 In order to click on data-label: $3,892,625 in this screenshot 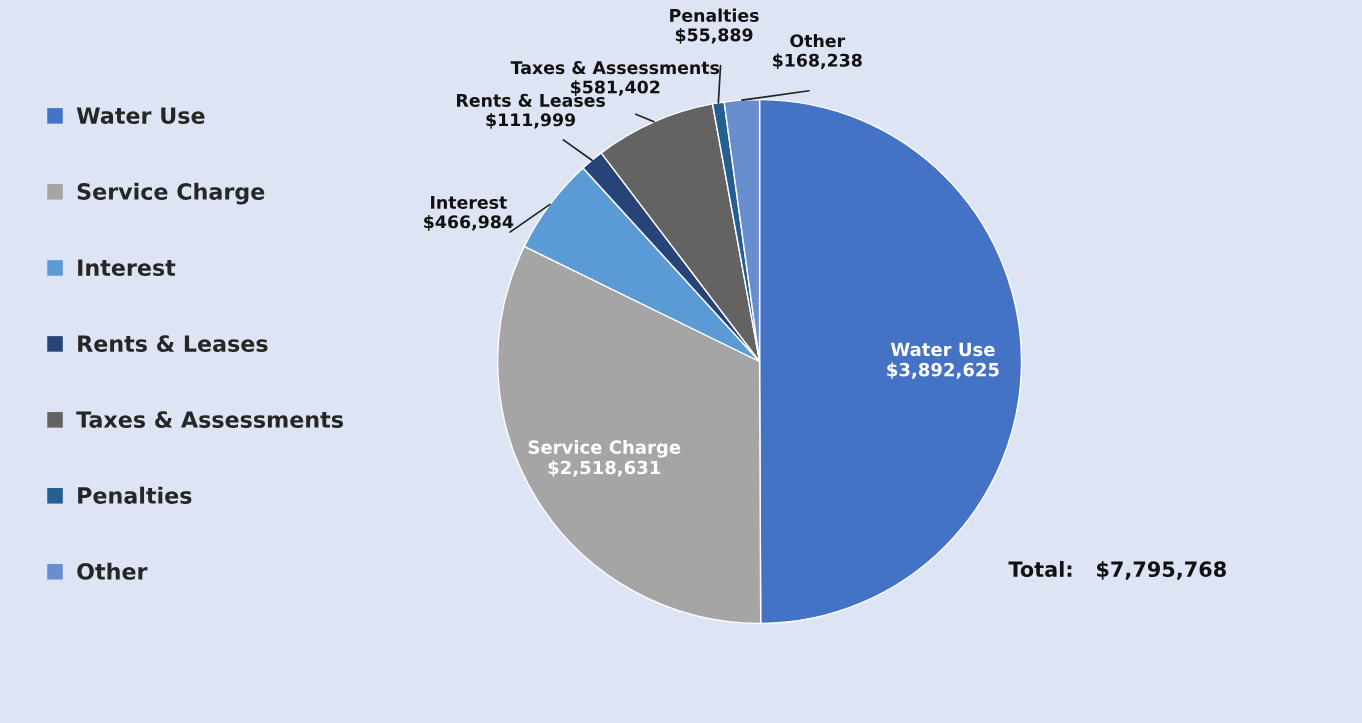, I will do `click(943, 370)`.